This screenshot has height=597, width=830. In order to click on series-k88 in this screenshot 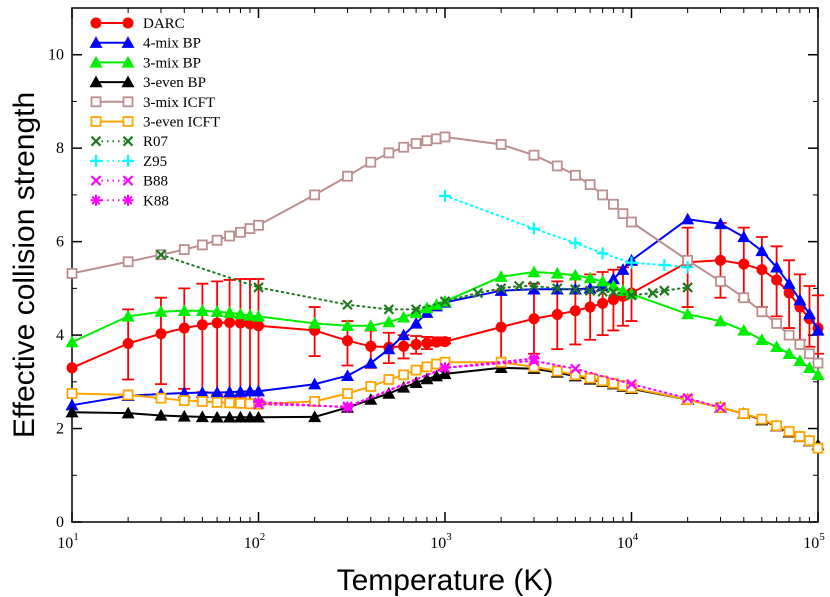, I will do `click(396, 383)`.